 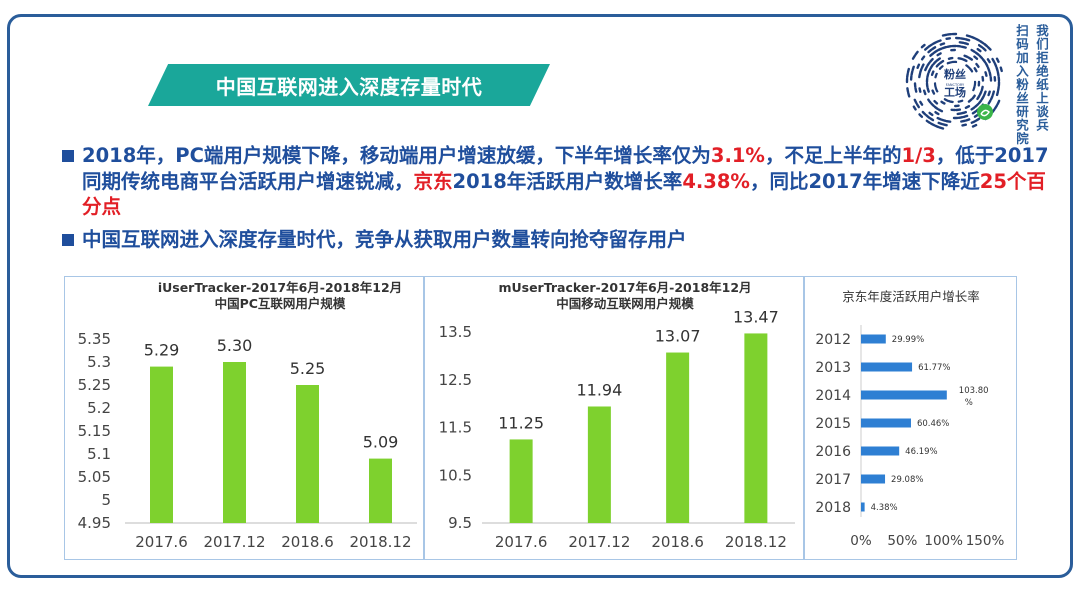 I want to click on data-label: 5.25, so click(x=308, y=368).